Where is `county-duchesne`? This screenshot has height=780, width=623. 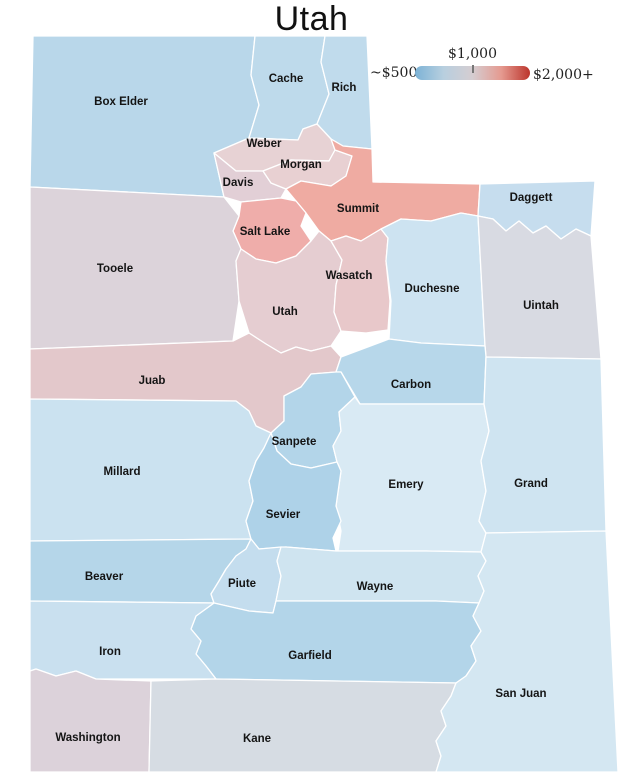 county-duchesne is located at coordinates (433, 279).